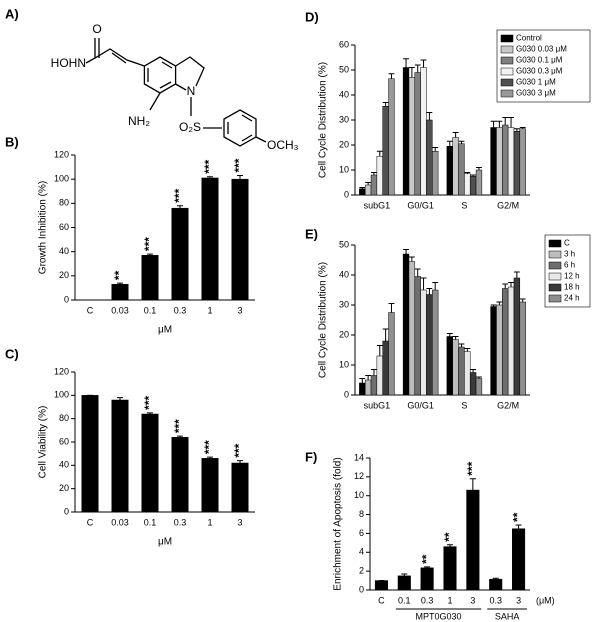 The height and width of the screenshot is (622, 600). I want to click on x-tick-label: S, so click(464, 405).